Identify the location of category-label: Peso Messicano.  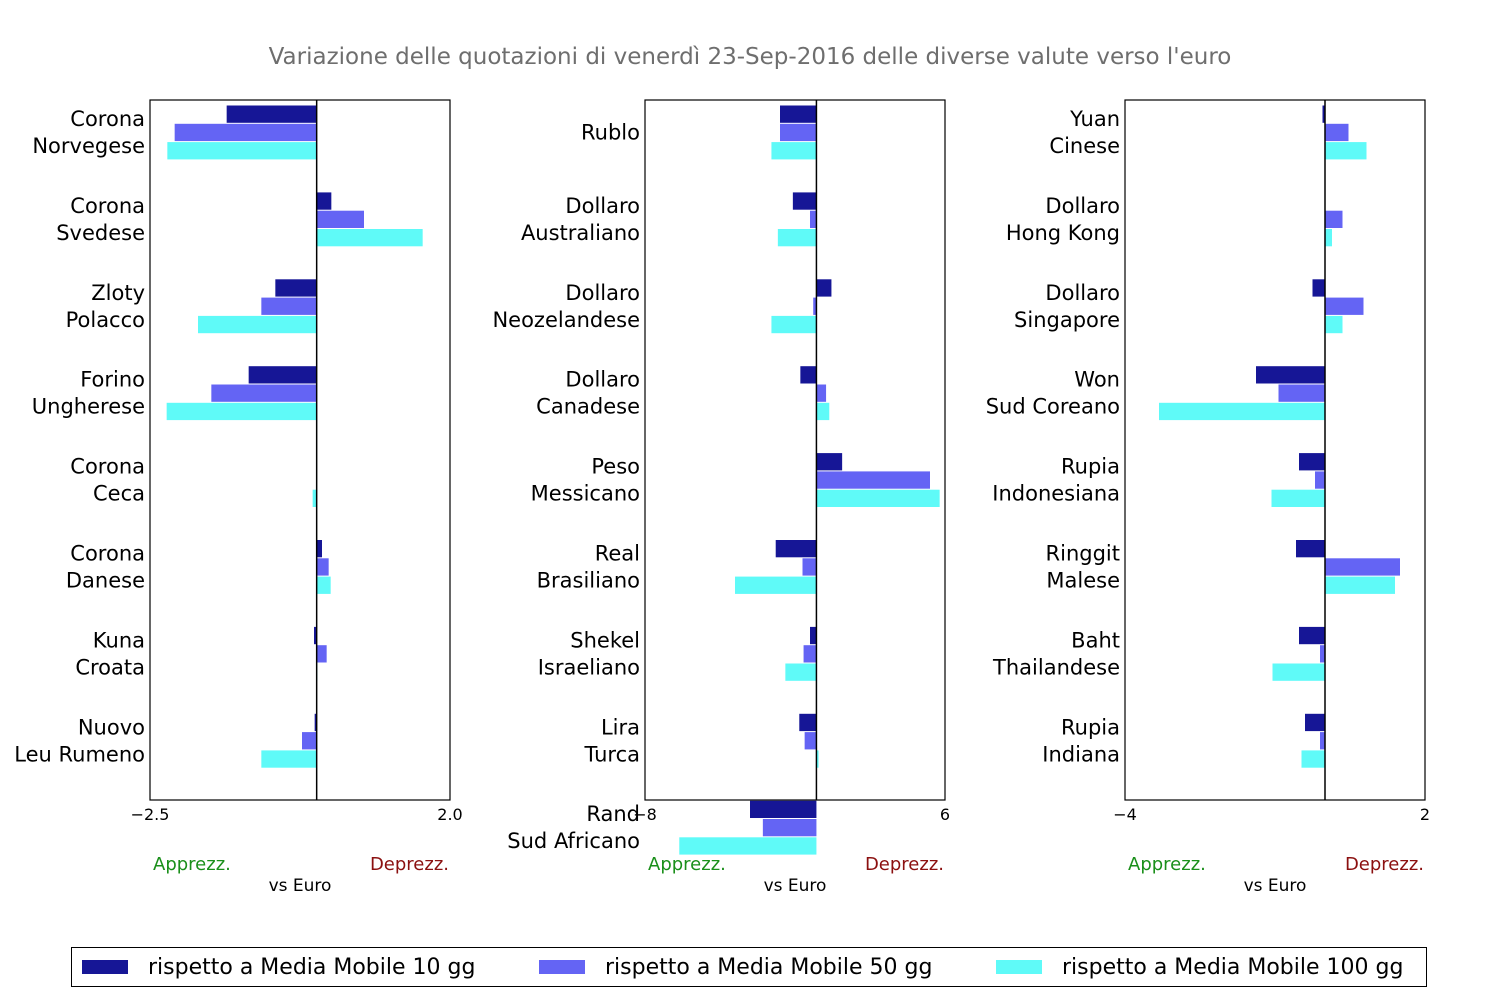
(585, 480).